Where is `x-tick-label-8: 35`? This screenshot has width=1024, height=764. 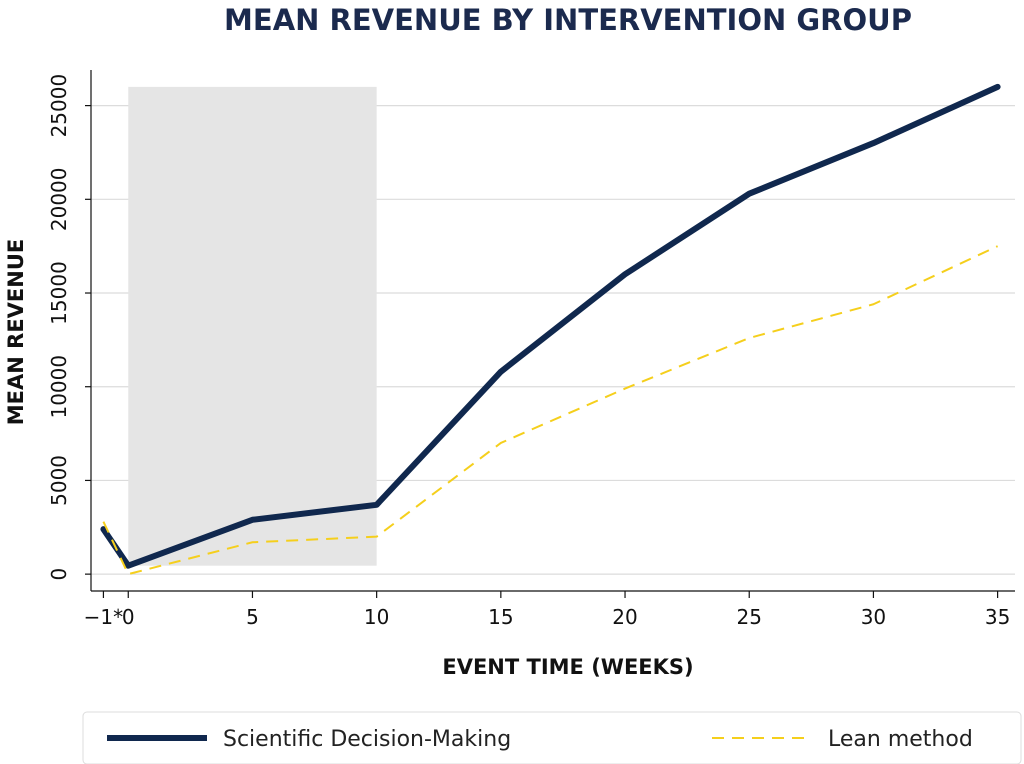 x-tick-label-8: 35 is located at coordinates (997, 617).